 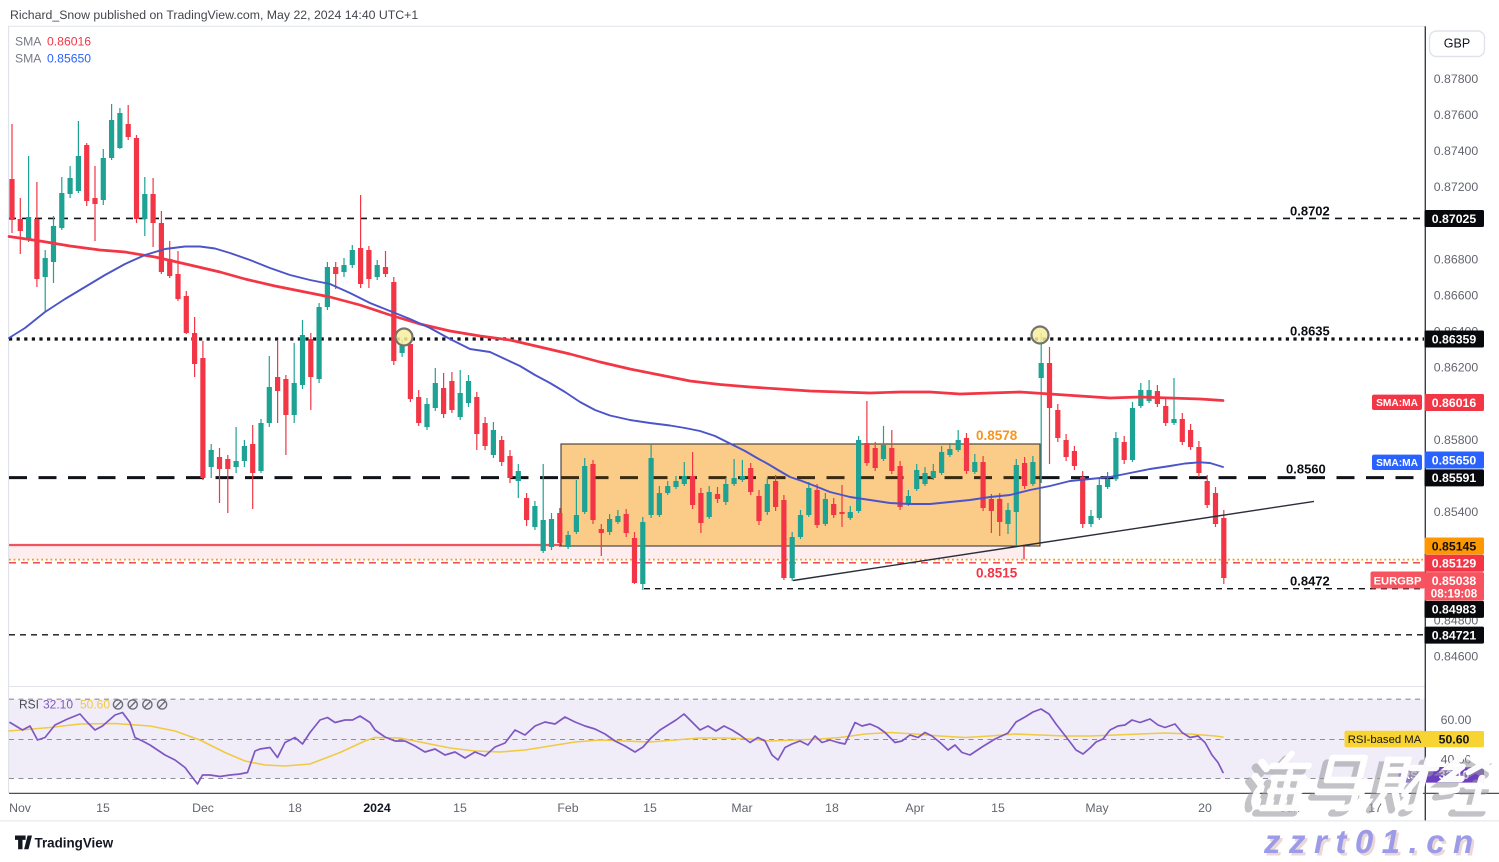 I want to click on svg-text: GBP, so click(x=1457, y=44).